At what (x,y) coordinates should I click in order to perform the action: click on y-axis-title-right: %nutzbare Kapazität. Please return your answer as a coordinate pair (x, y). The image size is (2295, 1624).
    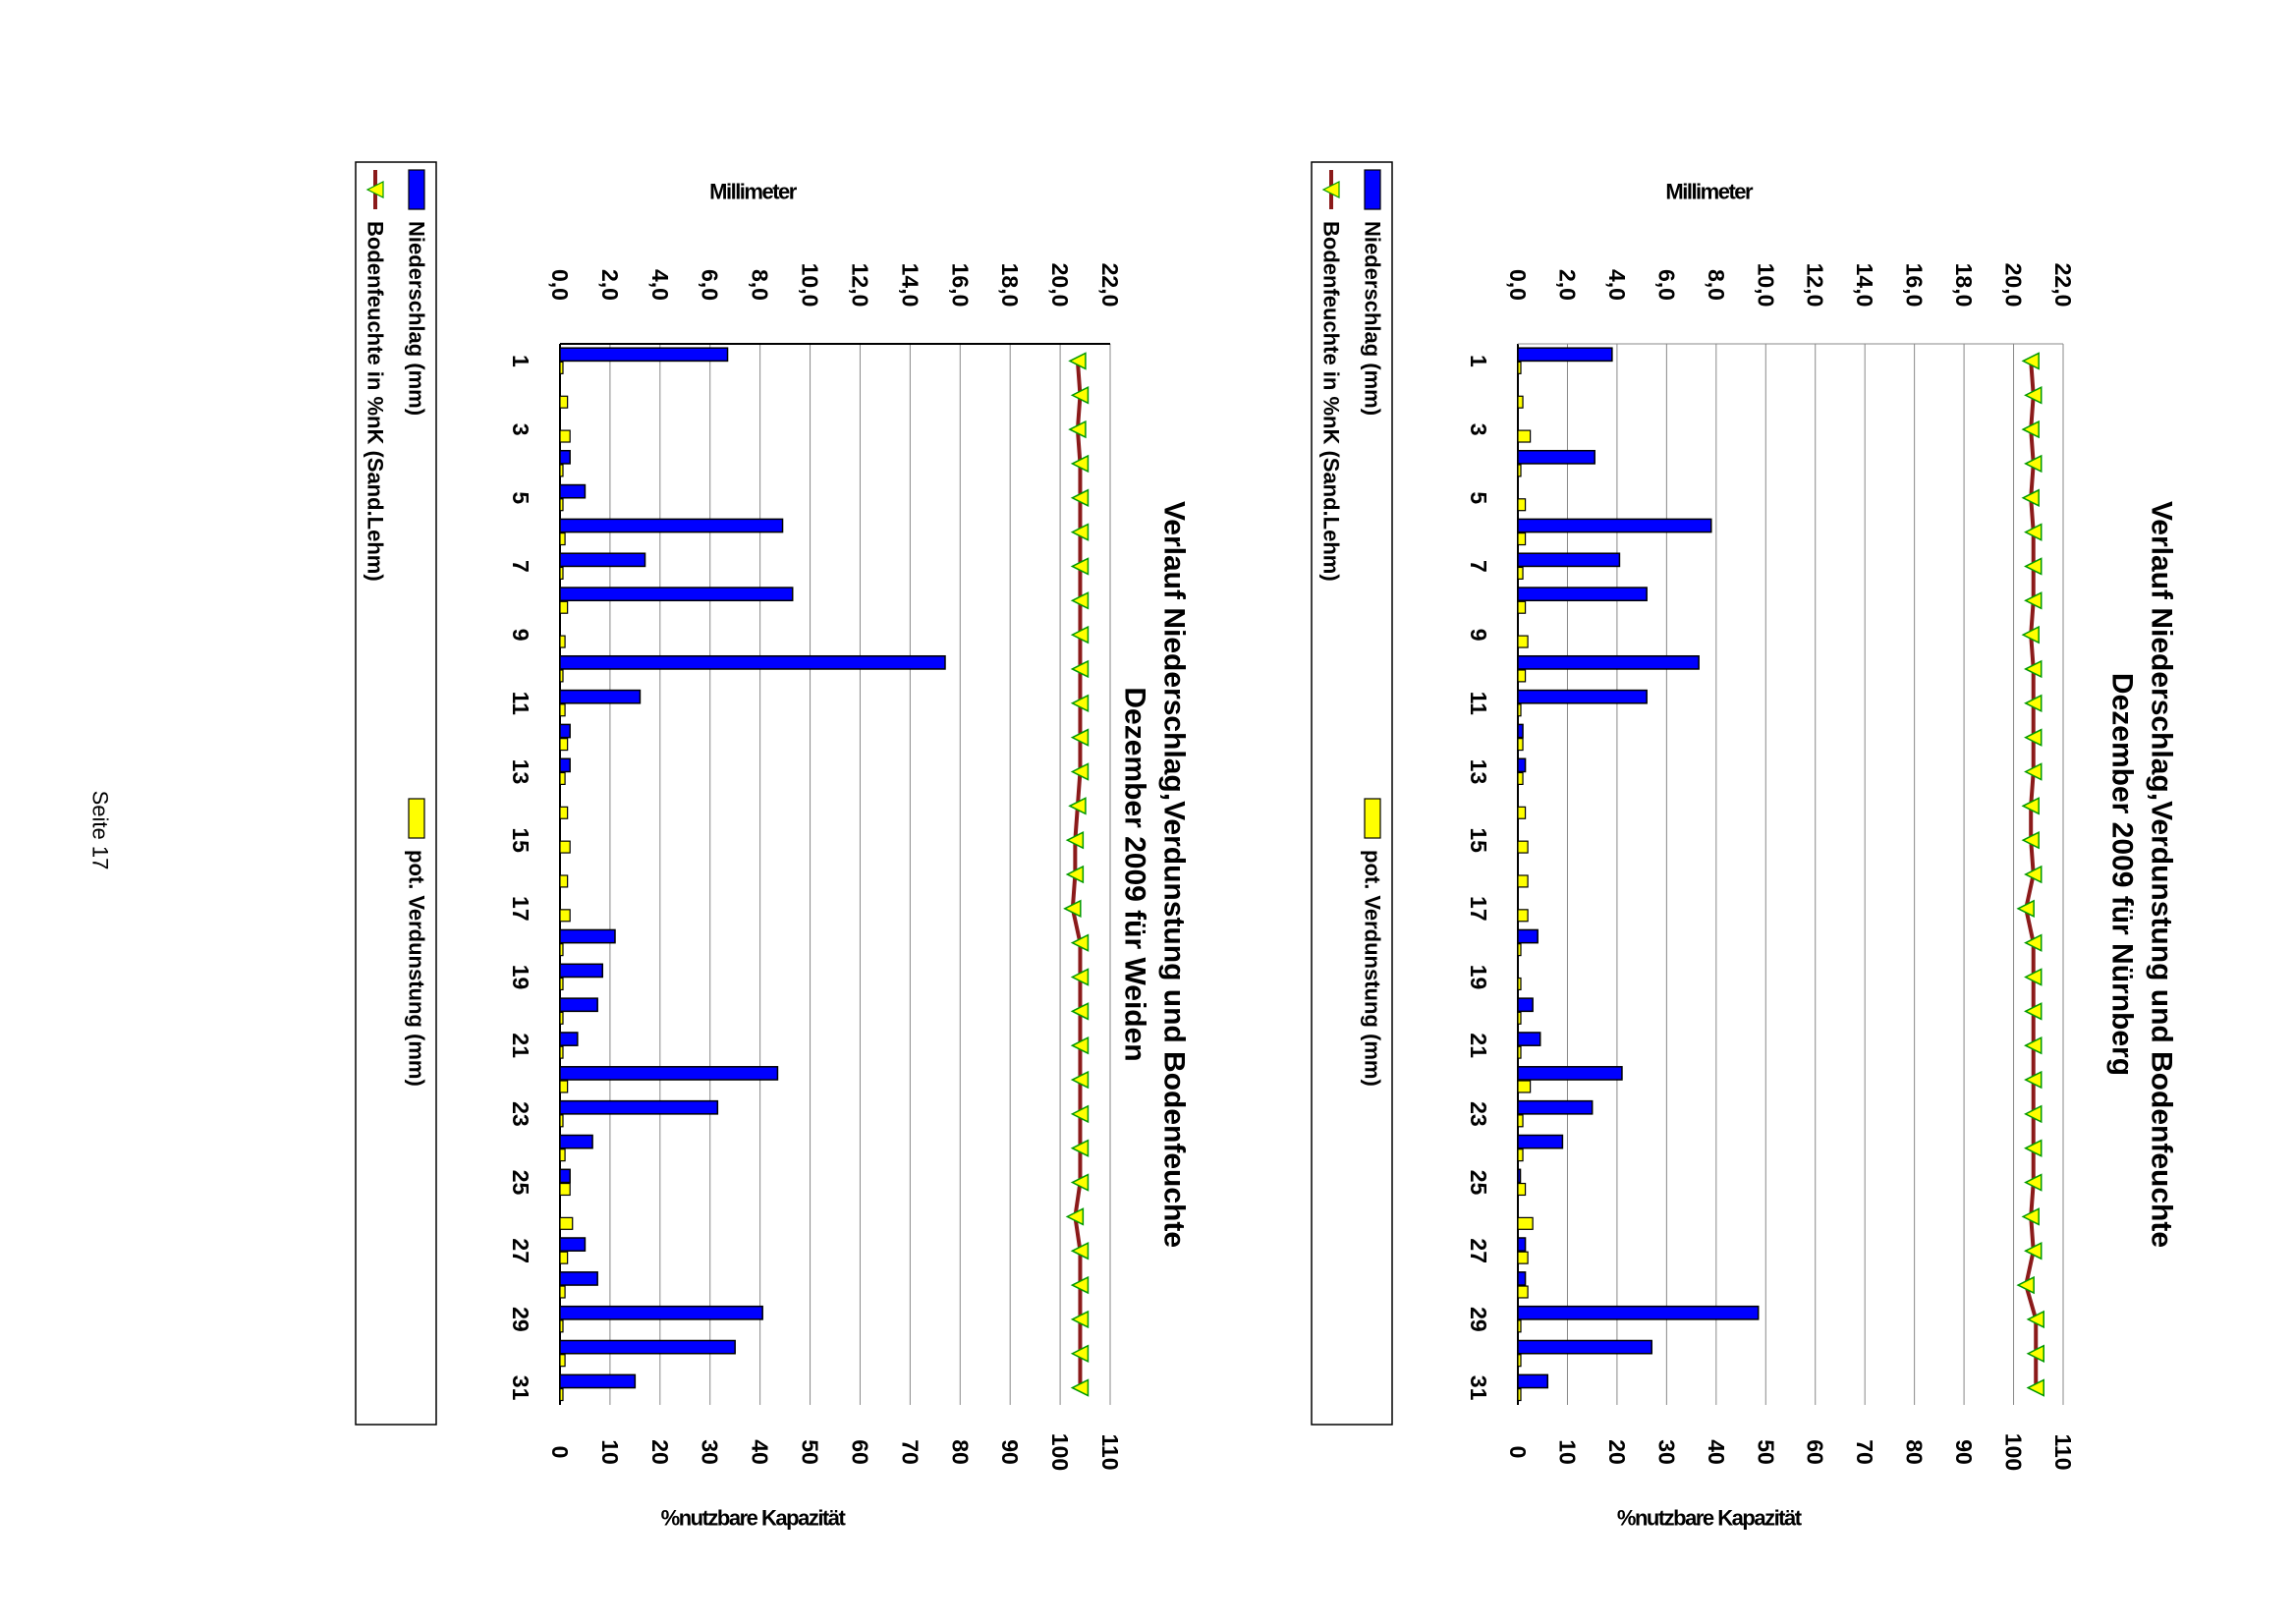
    Looking at the image, I should click on (1710, 1518).